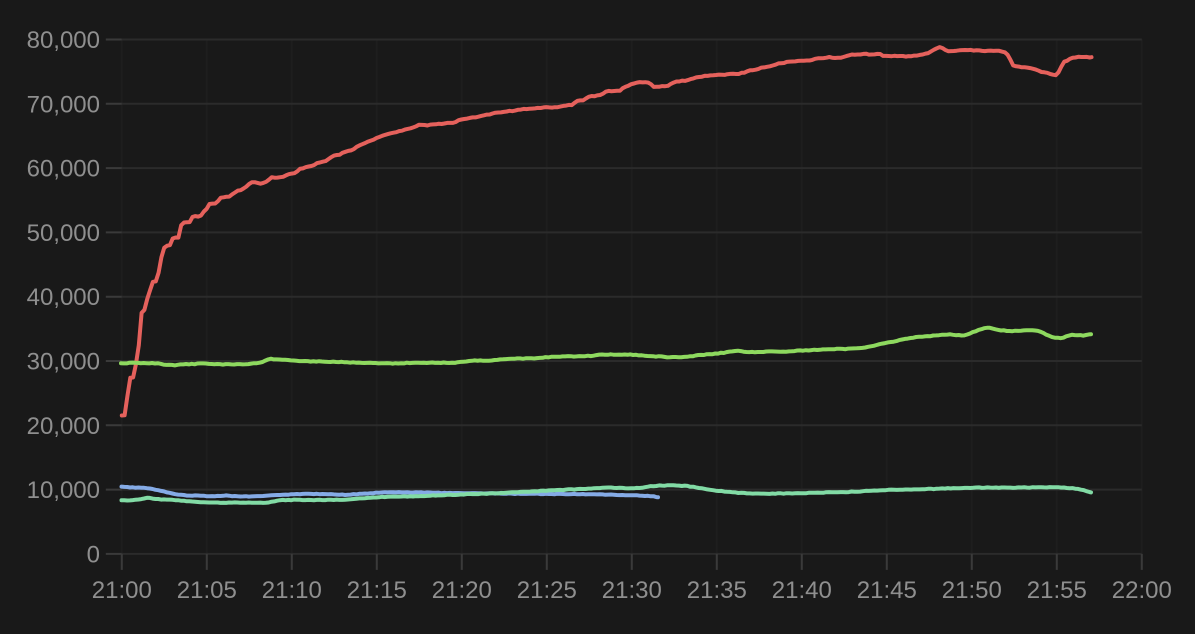 The width and height of the screenshot is (1195, 634). I want to click on svg-text: 20,000, so click(63, 426).